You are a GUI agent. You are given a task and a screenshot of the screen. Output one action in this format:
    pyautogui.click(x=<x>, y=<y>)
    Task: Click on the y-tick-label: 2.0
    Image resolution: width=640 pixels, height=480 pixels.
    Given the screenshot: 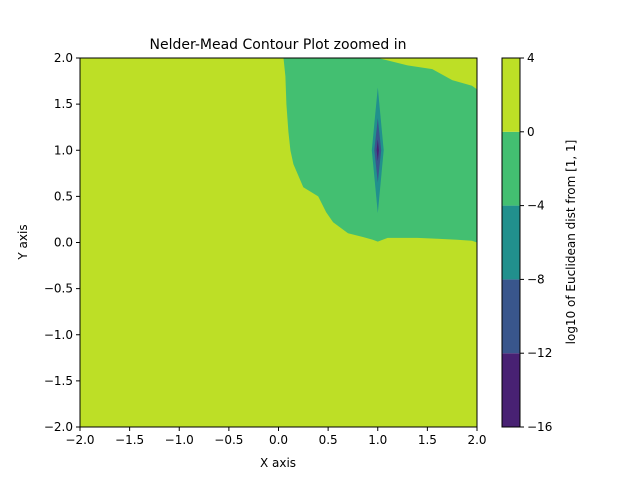 What is the action you would take?
    pyautogui.click(x=63, y=58)
    